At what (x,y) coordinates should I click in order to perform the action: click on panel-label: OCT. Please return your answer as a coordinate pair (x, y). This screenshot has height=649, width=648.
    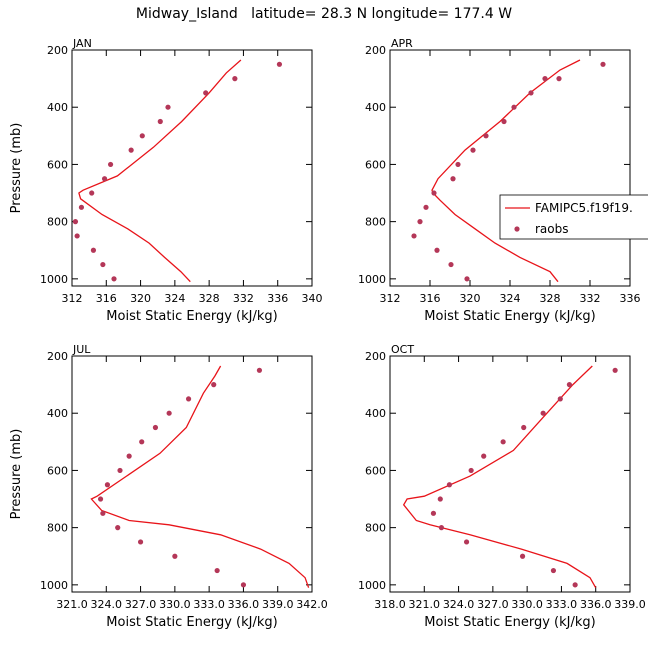
    Looking at the image, I should click on (402, 349).